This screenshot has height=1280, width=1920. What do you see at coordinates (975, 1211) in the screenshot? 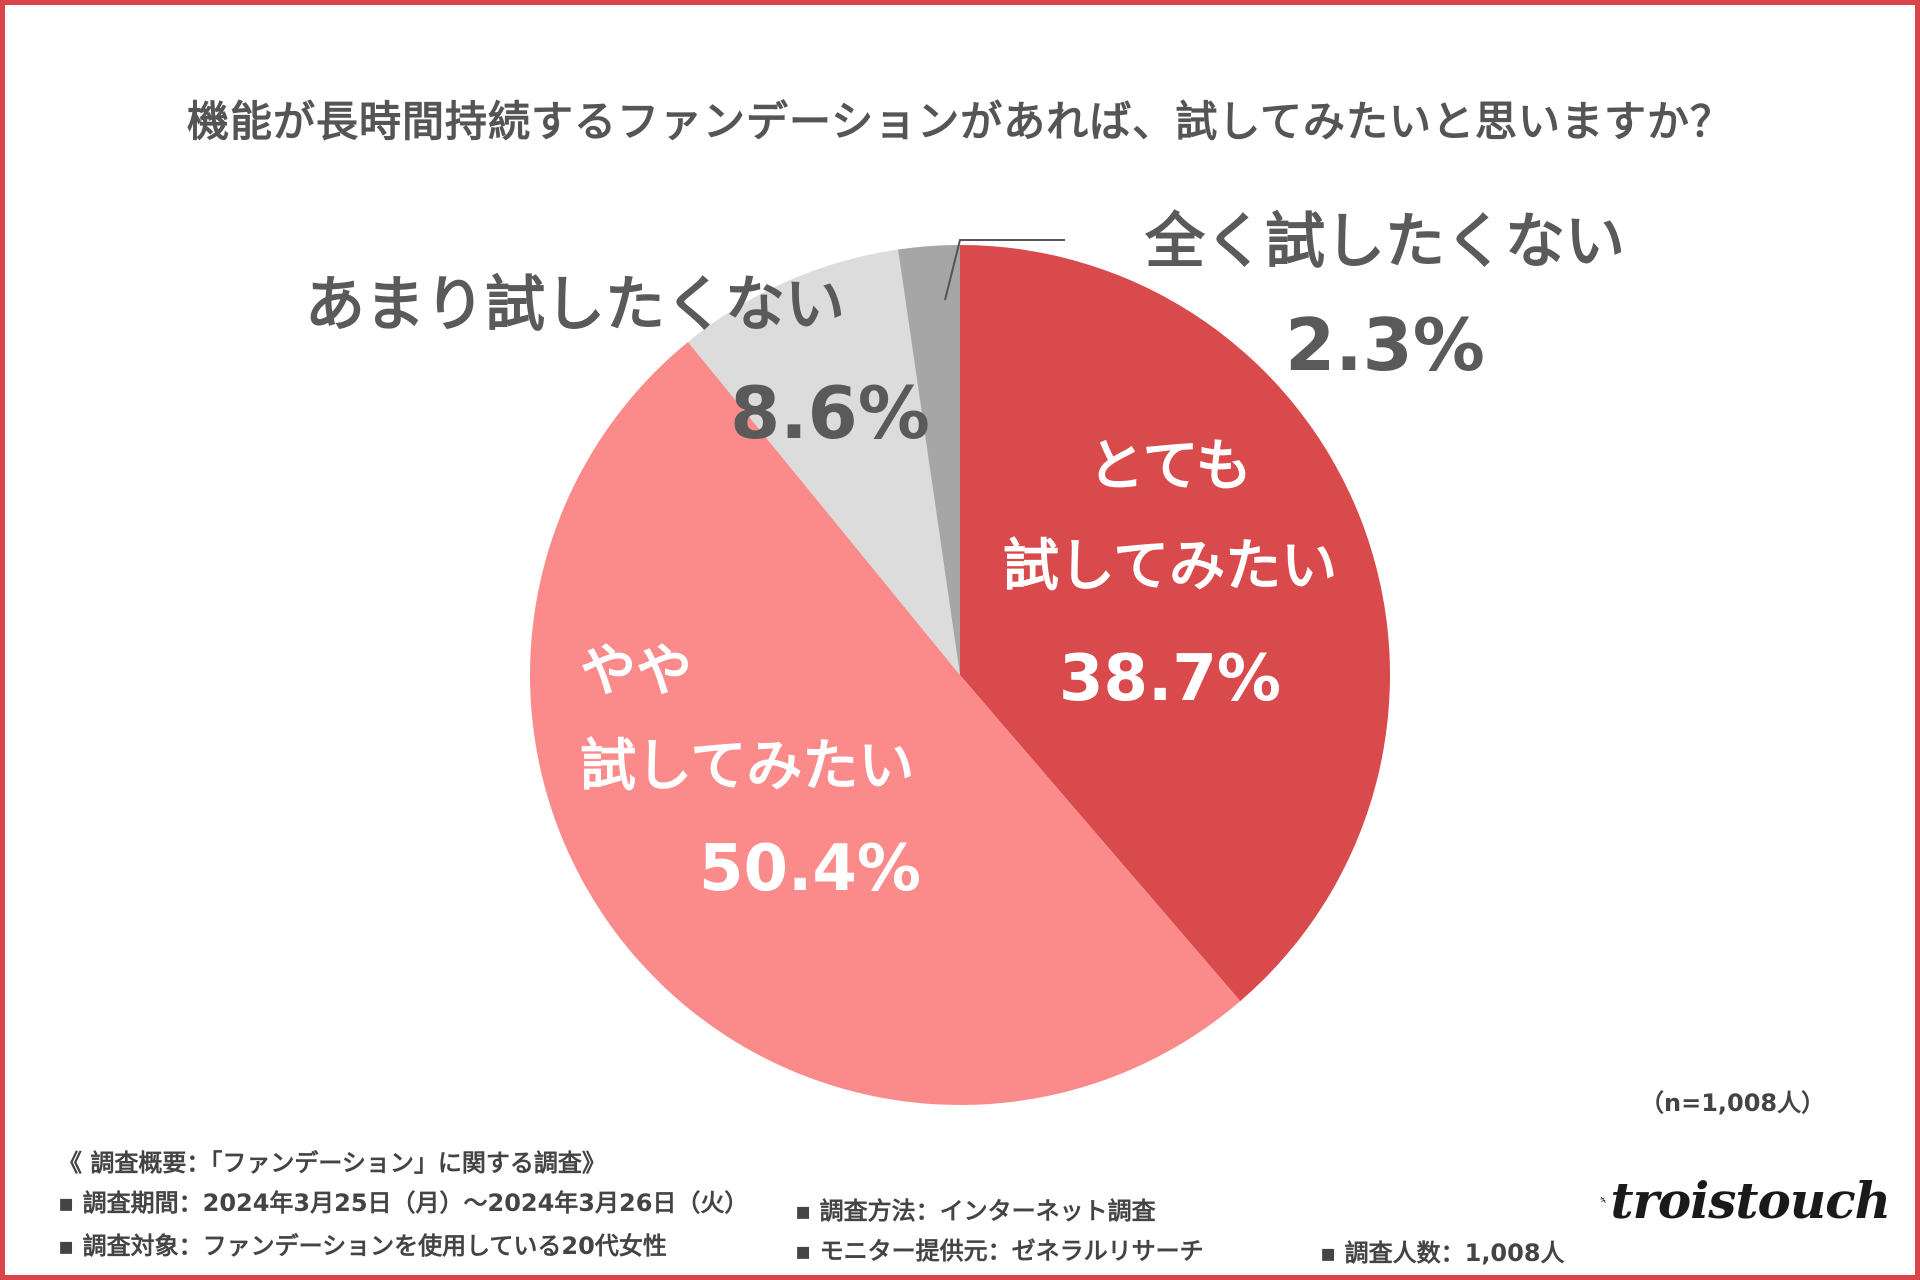
I see `survey-method: ▪ 調査方法：インターネット調査` at bounding box center [975, 1211].